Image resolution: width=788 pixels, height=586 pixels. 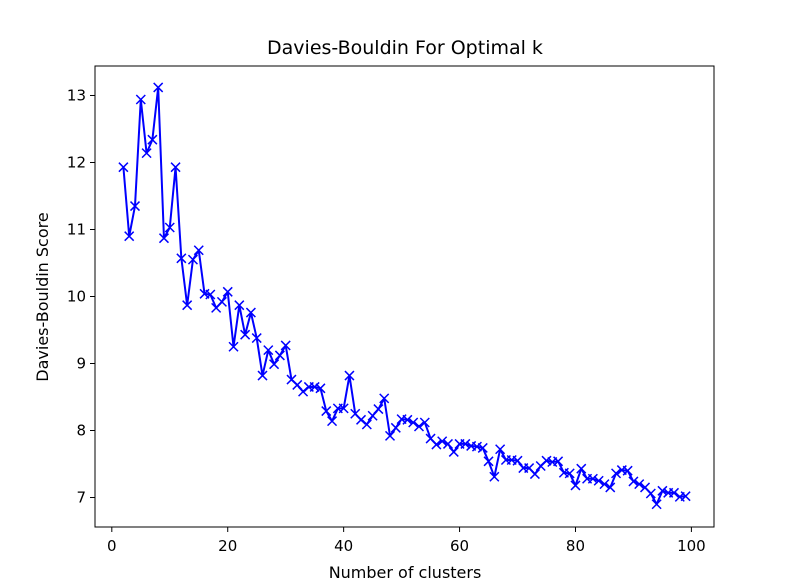 What do you see at coordinates (76, 297) in the screenshot?
I see `y-tick-label: 10` at bounding box center [76, 297].